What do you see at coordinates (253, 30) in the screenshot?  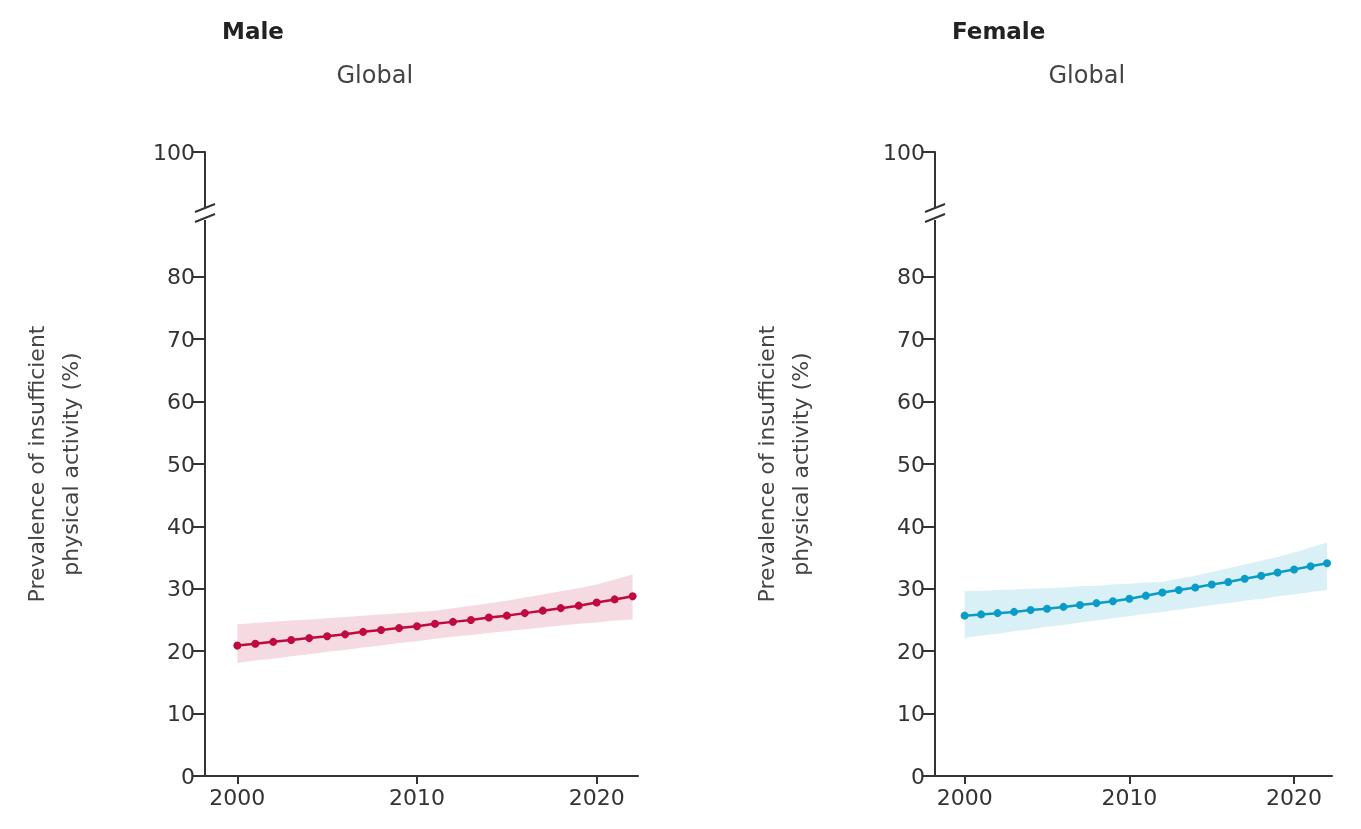 I see `chart-title: Male` at bounding box center [253, 30].